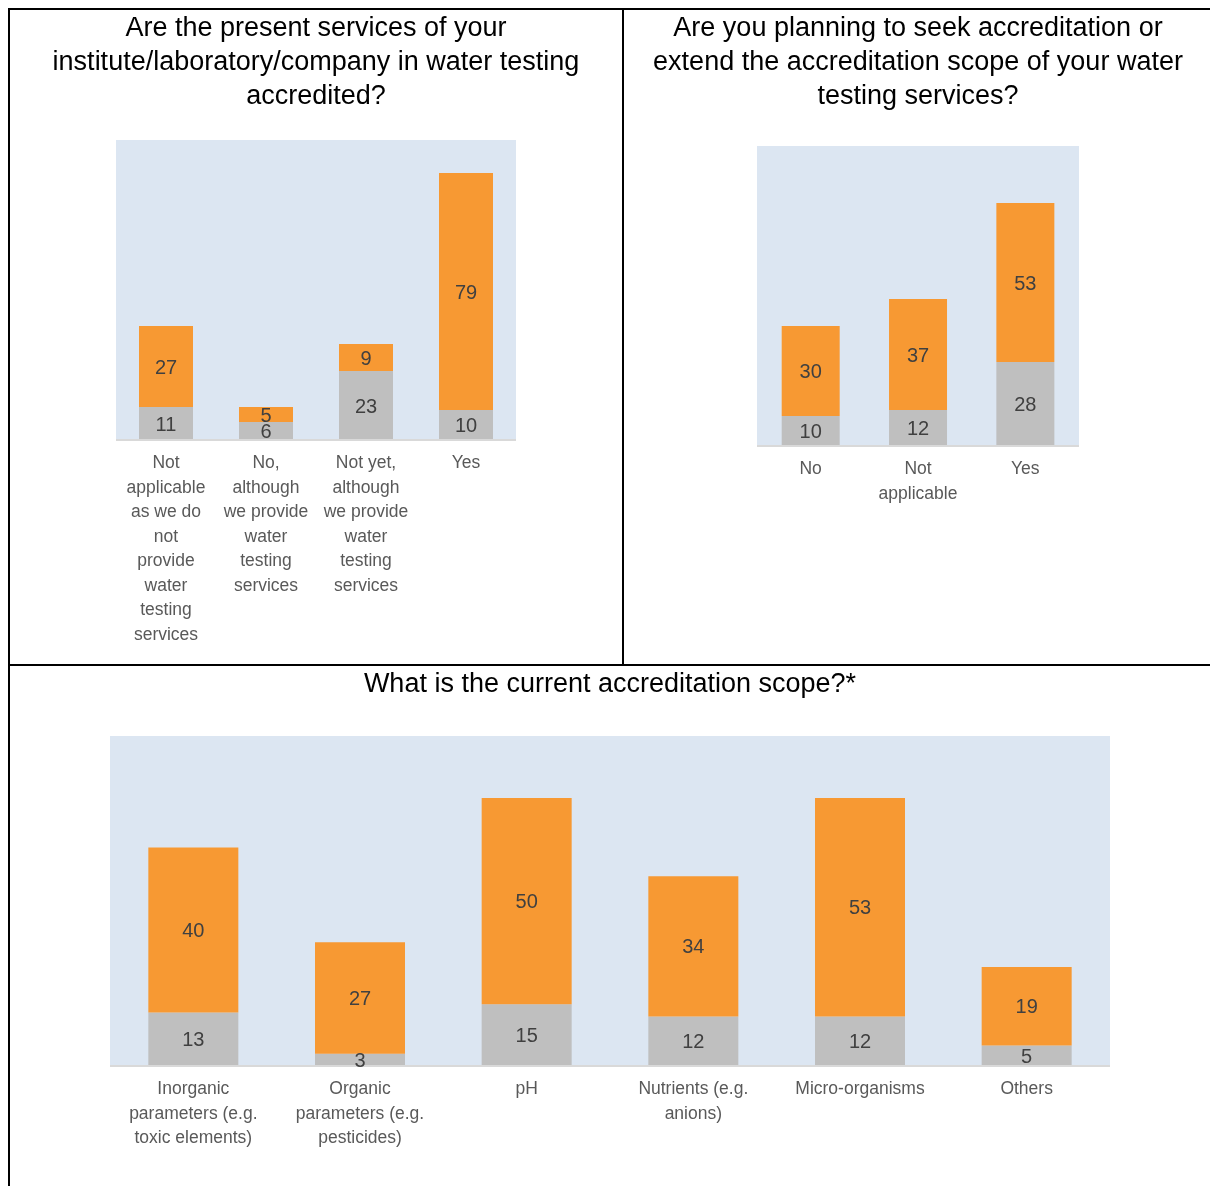 The height and width of the screenshot is (1190, 1210). Describe the element at coordinates (918, 61) in the screenshot. I see `chart-title: Are you planning to seek accreditation or extend the accreditation scope of your water testing services?` at that location.